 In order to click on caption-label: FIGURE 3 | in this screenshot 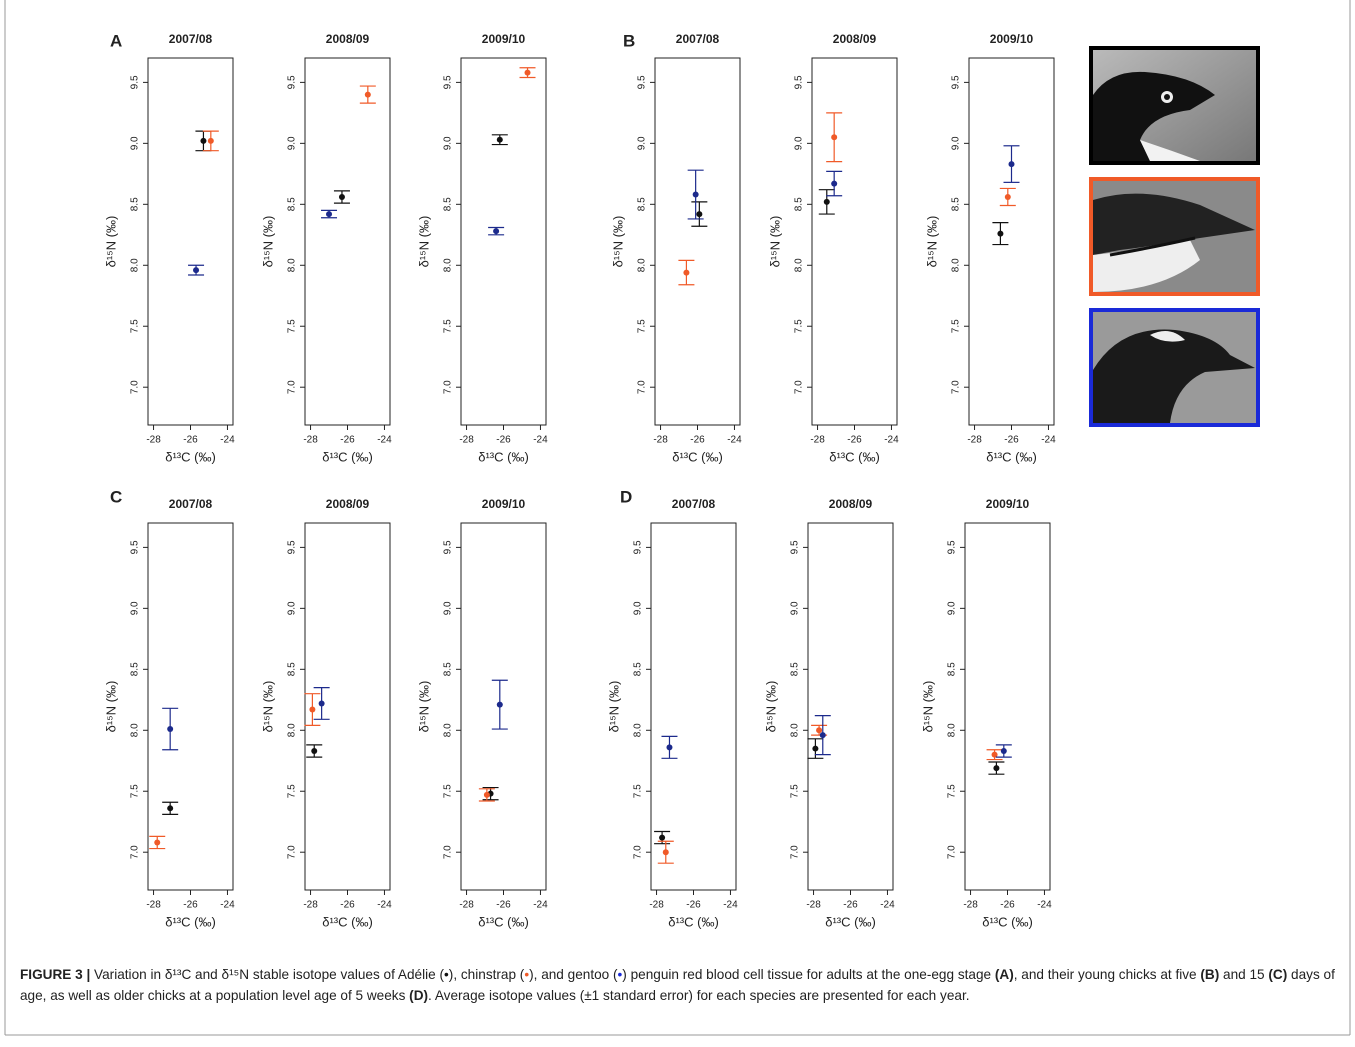, I will do `click(55, 974)`.